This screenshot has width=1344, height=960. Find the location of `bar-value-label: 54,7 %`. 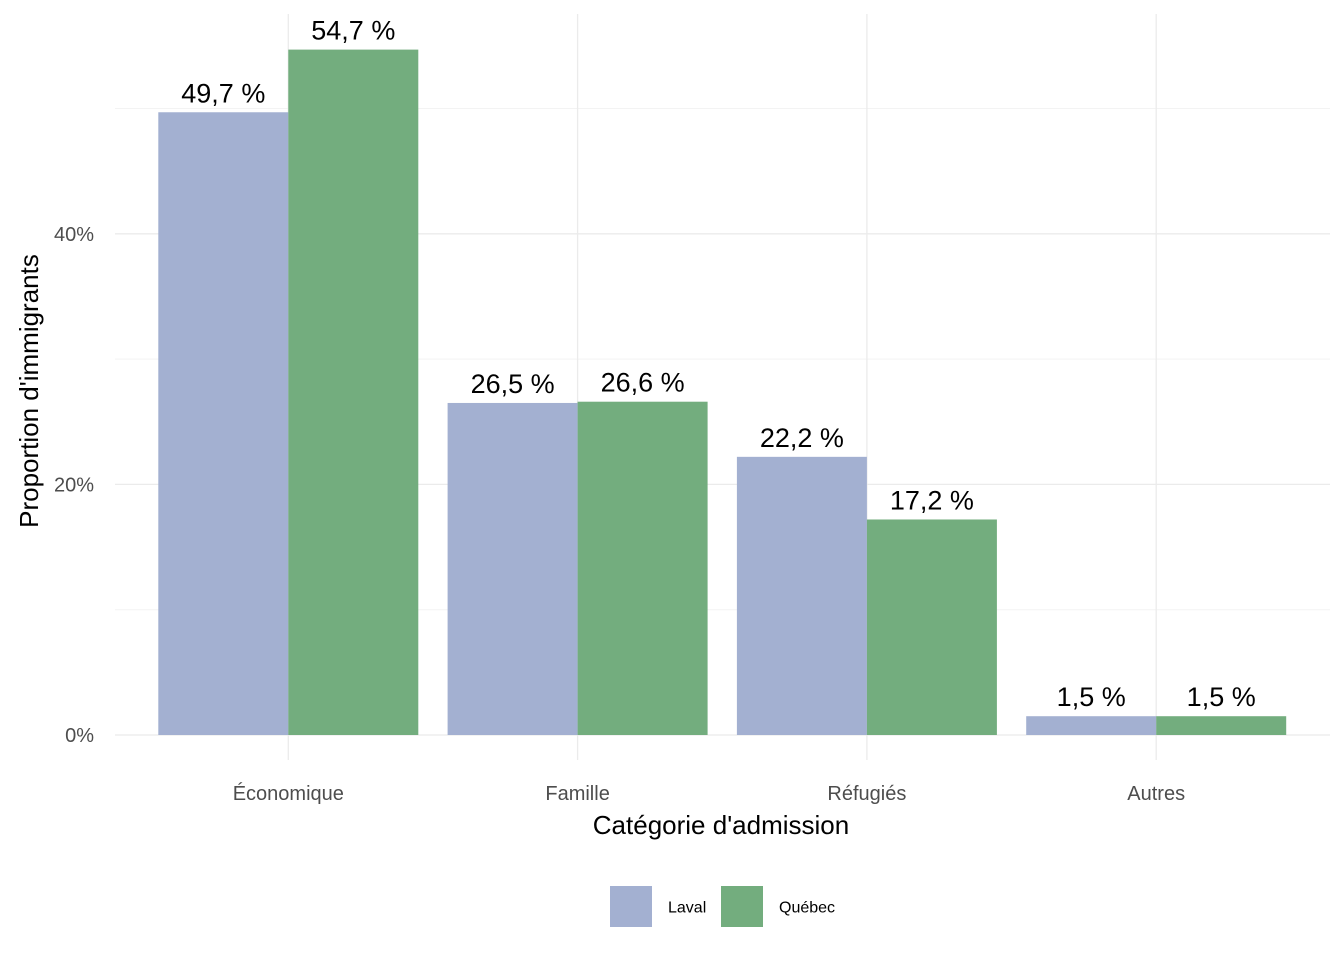

bar-value-label: 54,7 % is located at coordinates (353, 31).